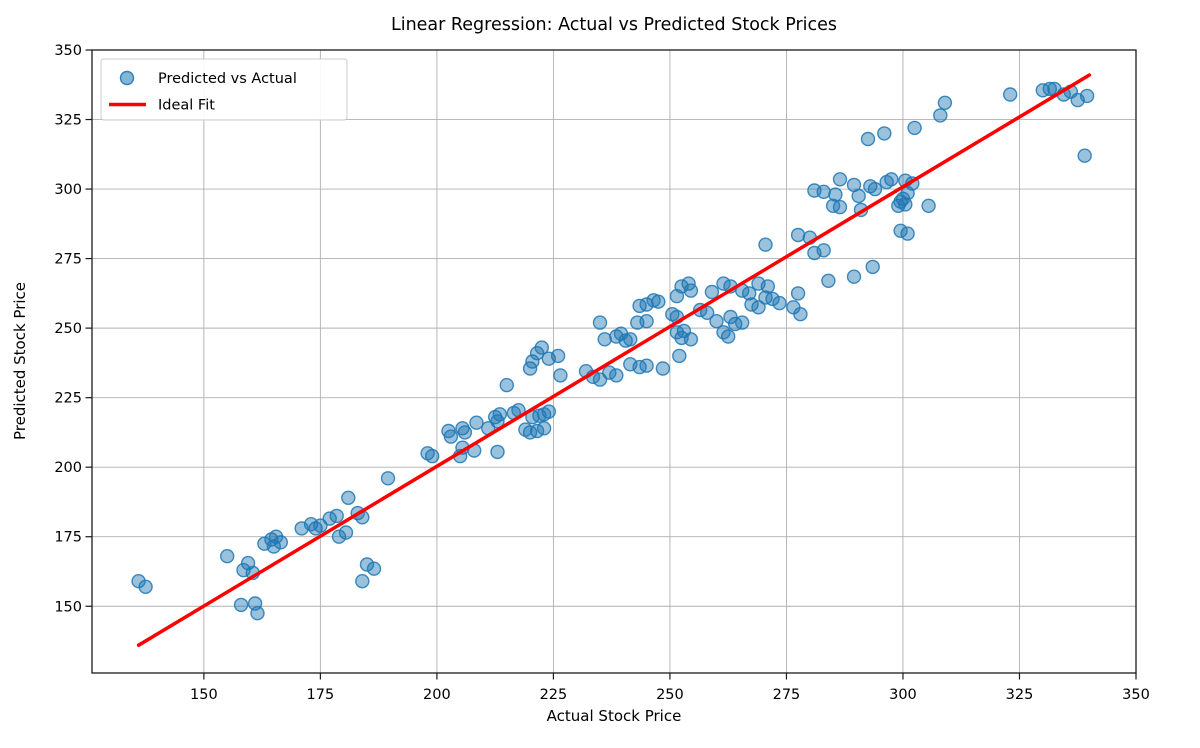  What do you see at coordinates (68, 260) in the screenshot?
I see `y-tick-label: 275` at bounding box center [68, 260].